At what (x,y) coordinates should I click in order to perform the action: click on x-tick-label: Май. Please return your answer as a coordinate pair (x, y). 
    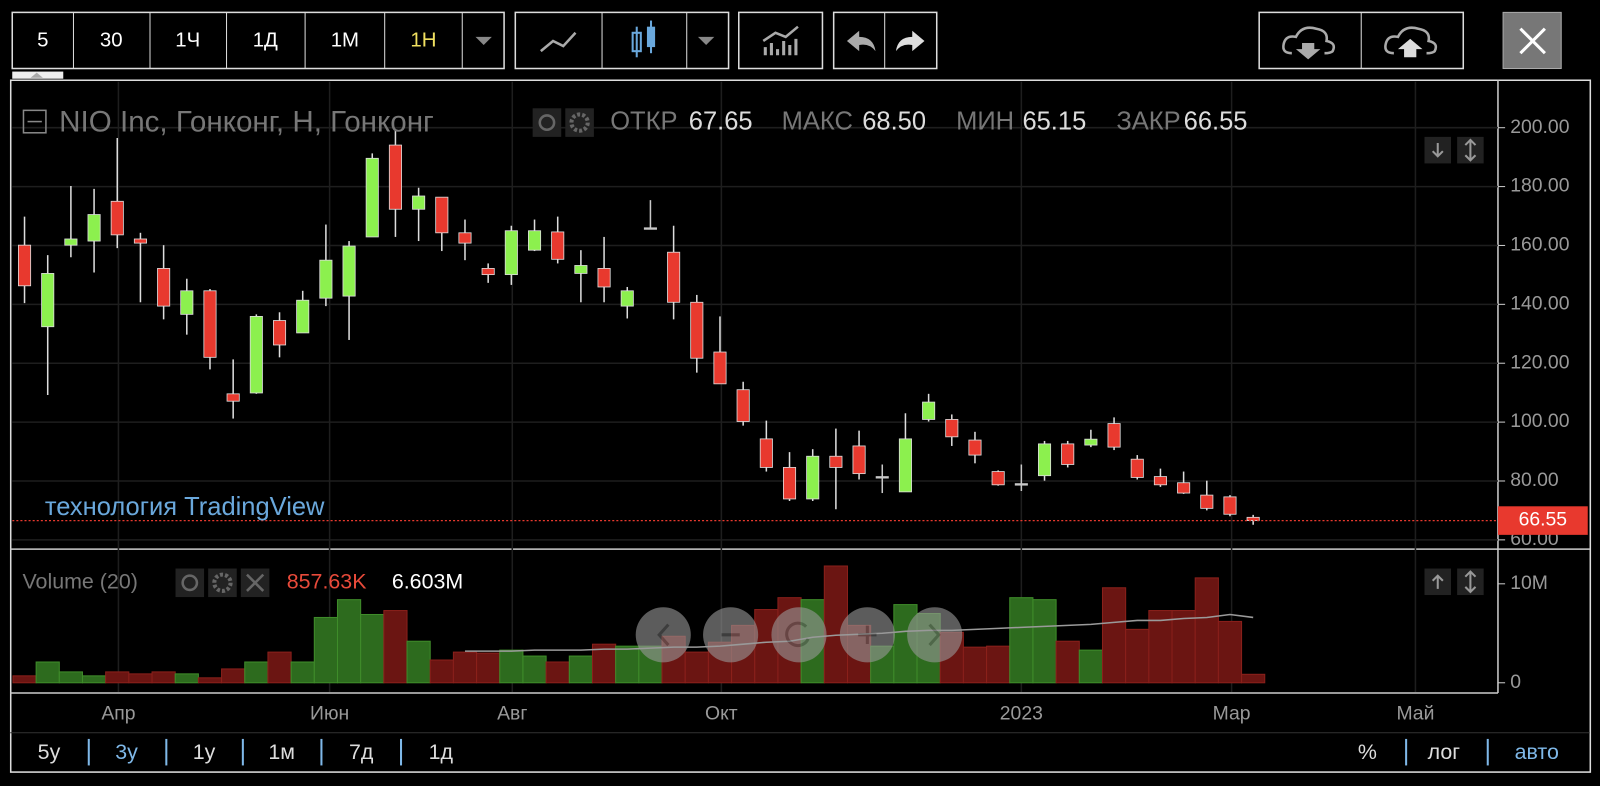
    Looking at the image, I should click on (1415, 714).